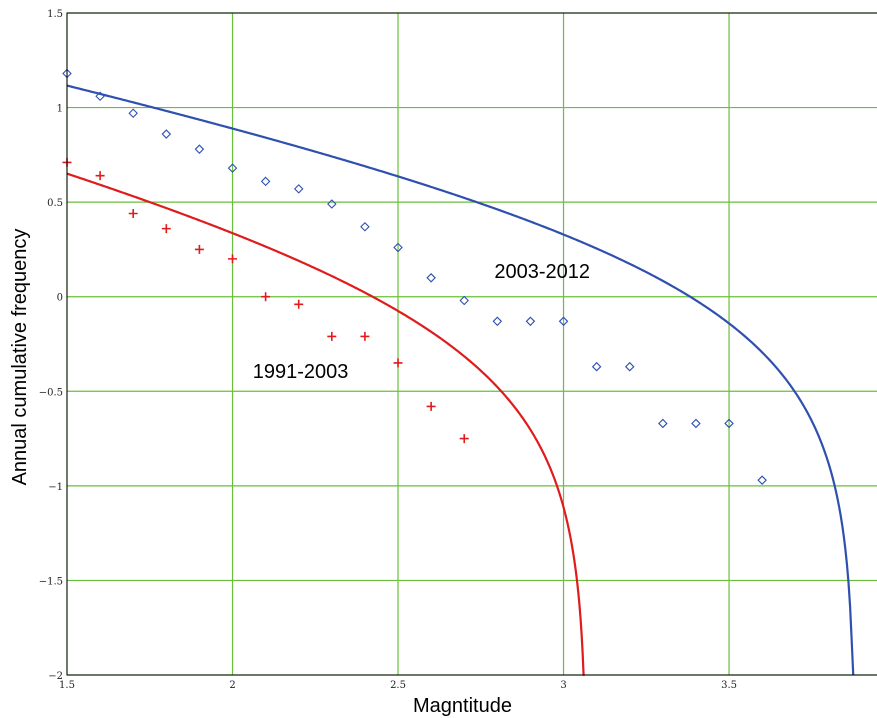  Describe the element at coordinates (20, 357) in the screenshot. I see `y-axis-title: Annual cumulative frequency` at that location.